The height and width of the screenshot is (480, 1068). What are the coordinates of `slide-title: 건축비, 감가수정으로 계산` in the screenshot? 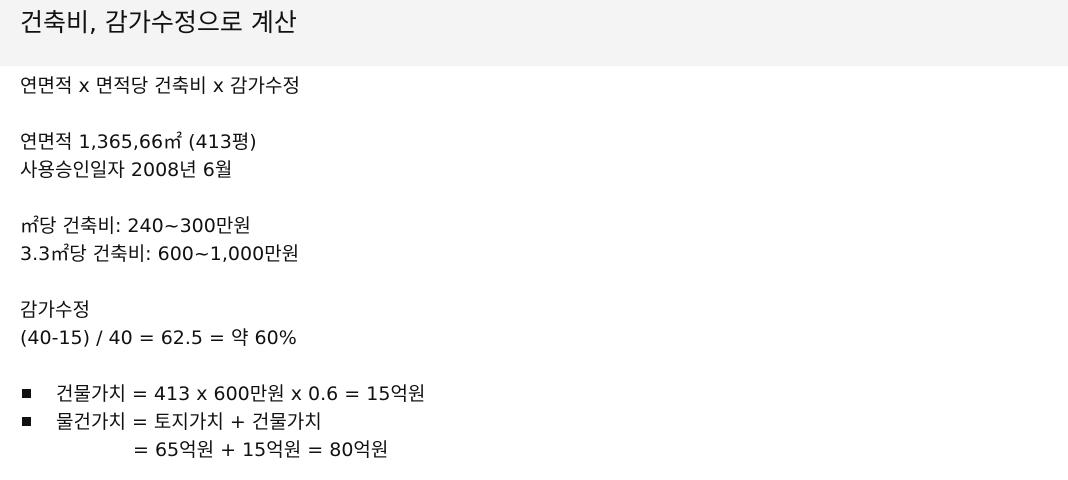 It's located at (158, 22).